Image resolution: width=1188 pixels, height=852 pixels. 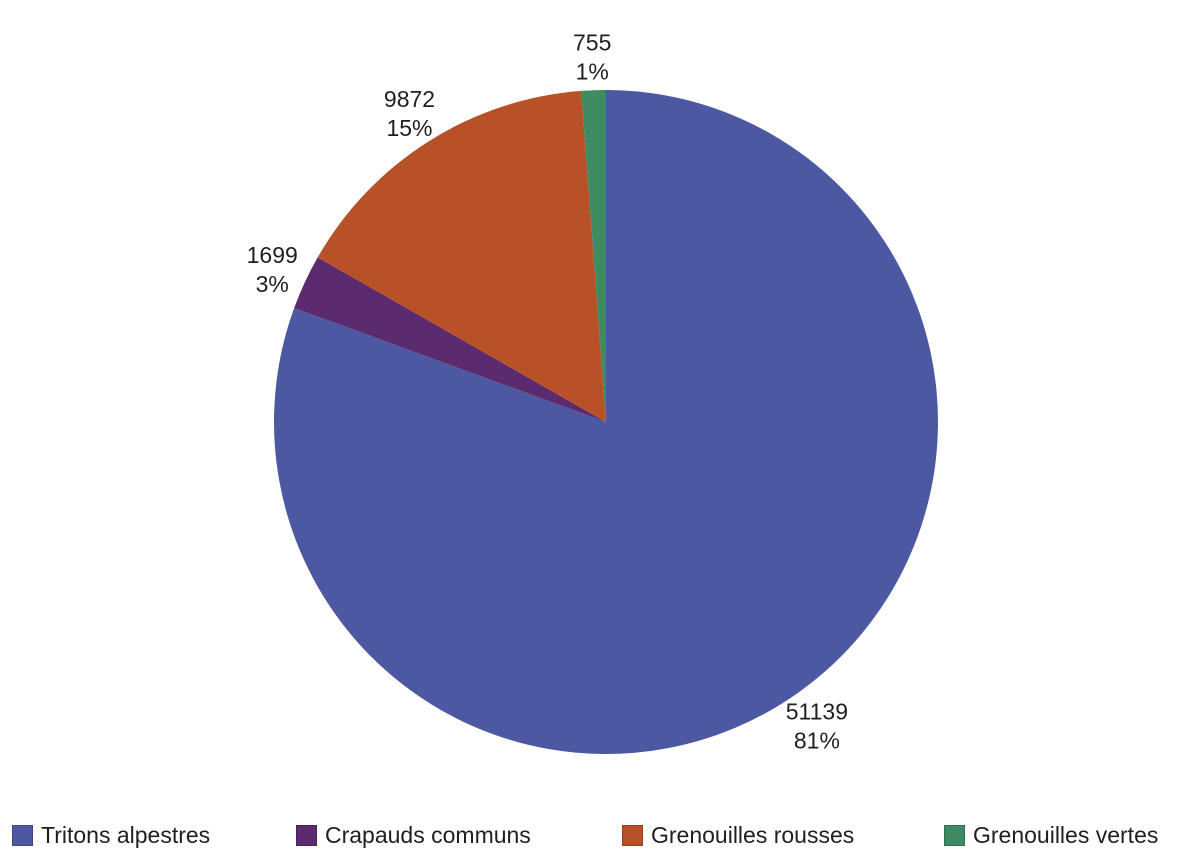 What do you see at coordinates (592, 71) in the screenshot?
I see `data-label-percent-grenouilles-vertes: 1%` at bounding box center [592, 71].